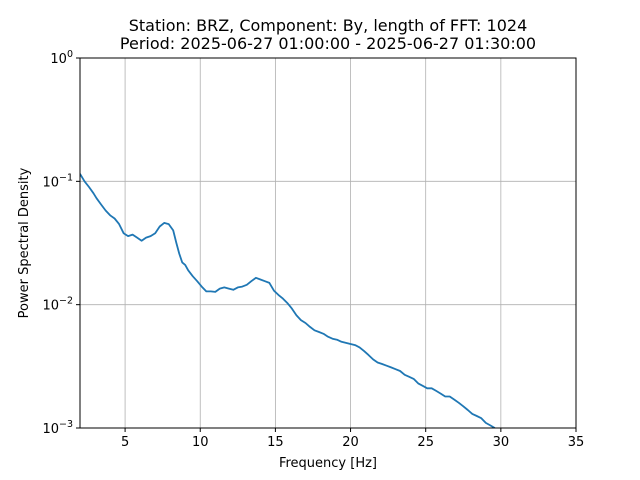 The image size is (640, 480). What do you see at coordinates (350, 442) in the screenshot?
I see `x-tick-label: 20` at bounding box center [350, 442].